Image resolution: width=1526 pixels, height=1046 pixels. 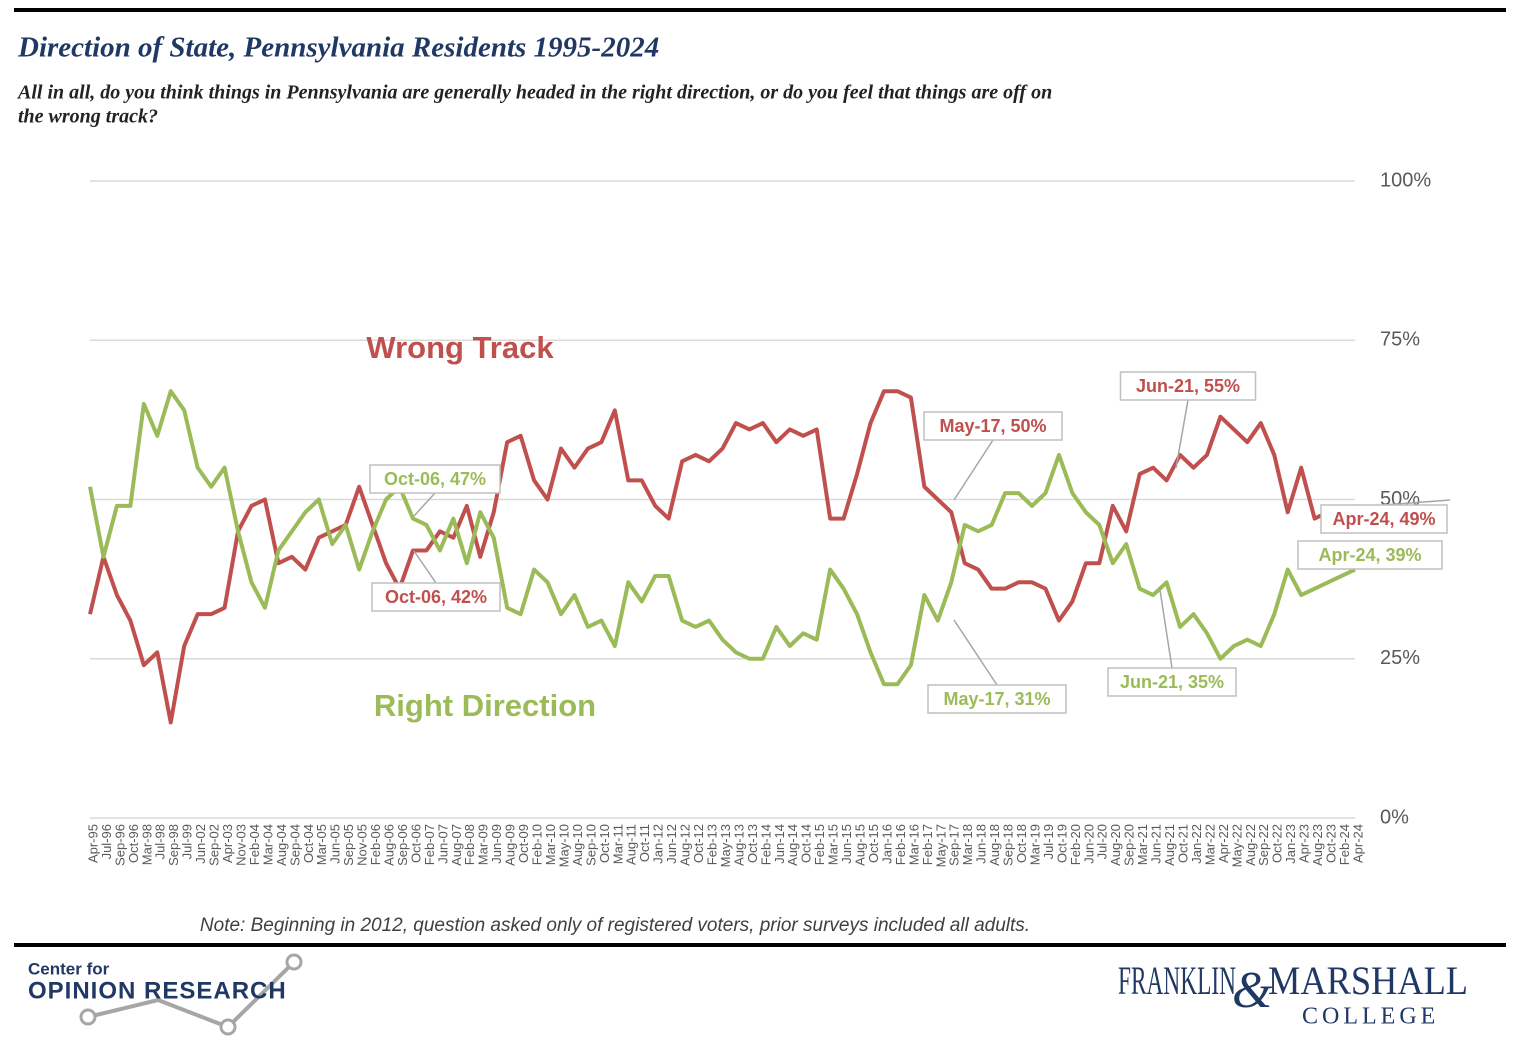 I want to click on x-tick-label: Aug-12, so click(x=685, y=845).